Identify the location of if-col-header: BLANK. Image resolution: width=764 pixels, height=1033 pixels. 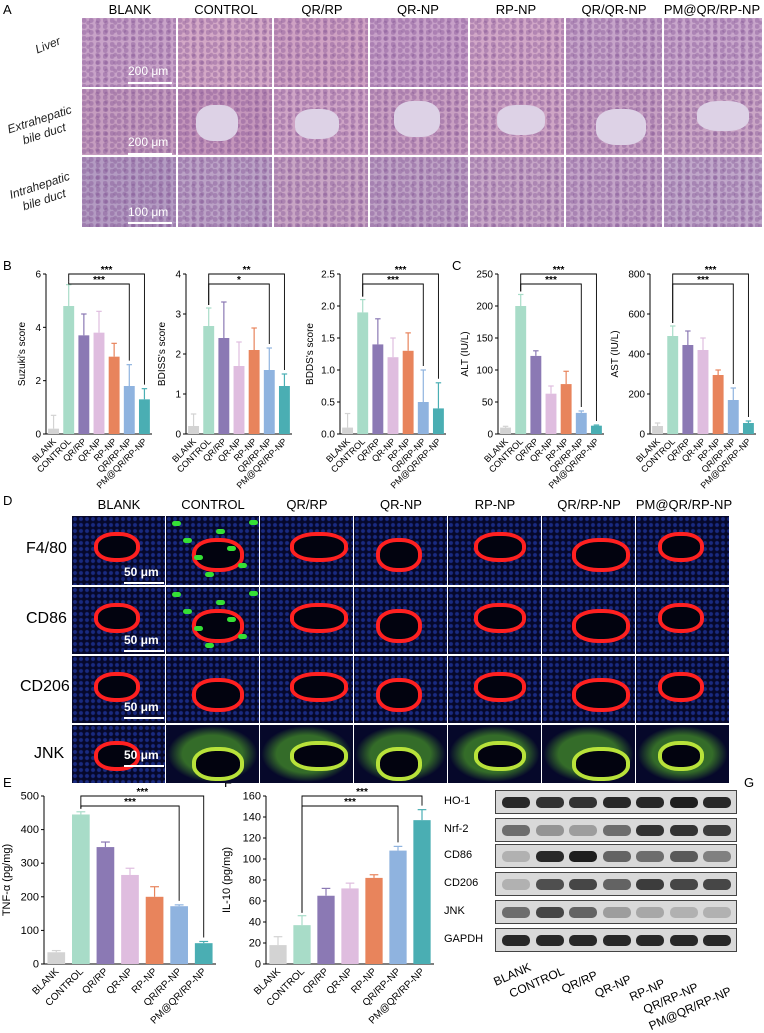
(119, 504).